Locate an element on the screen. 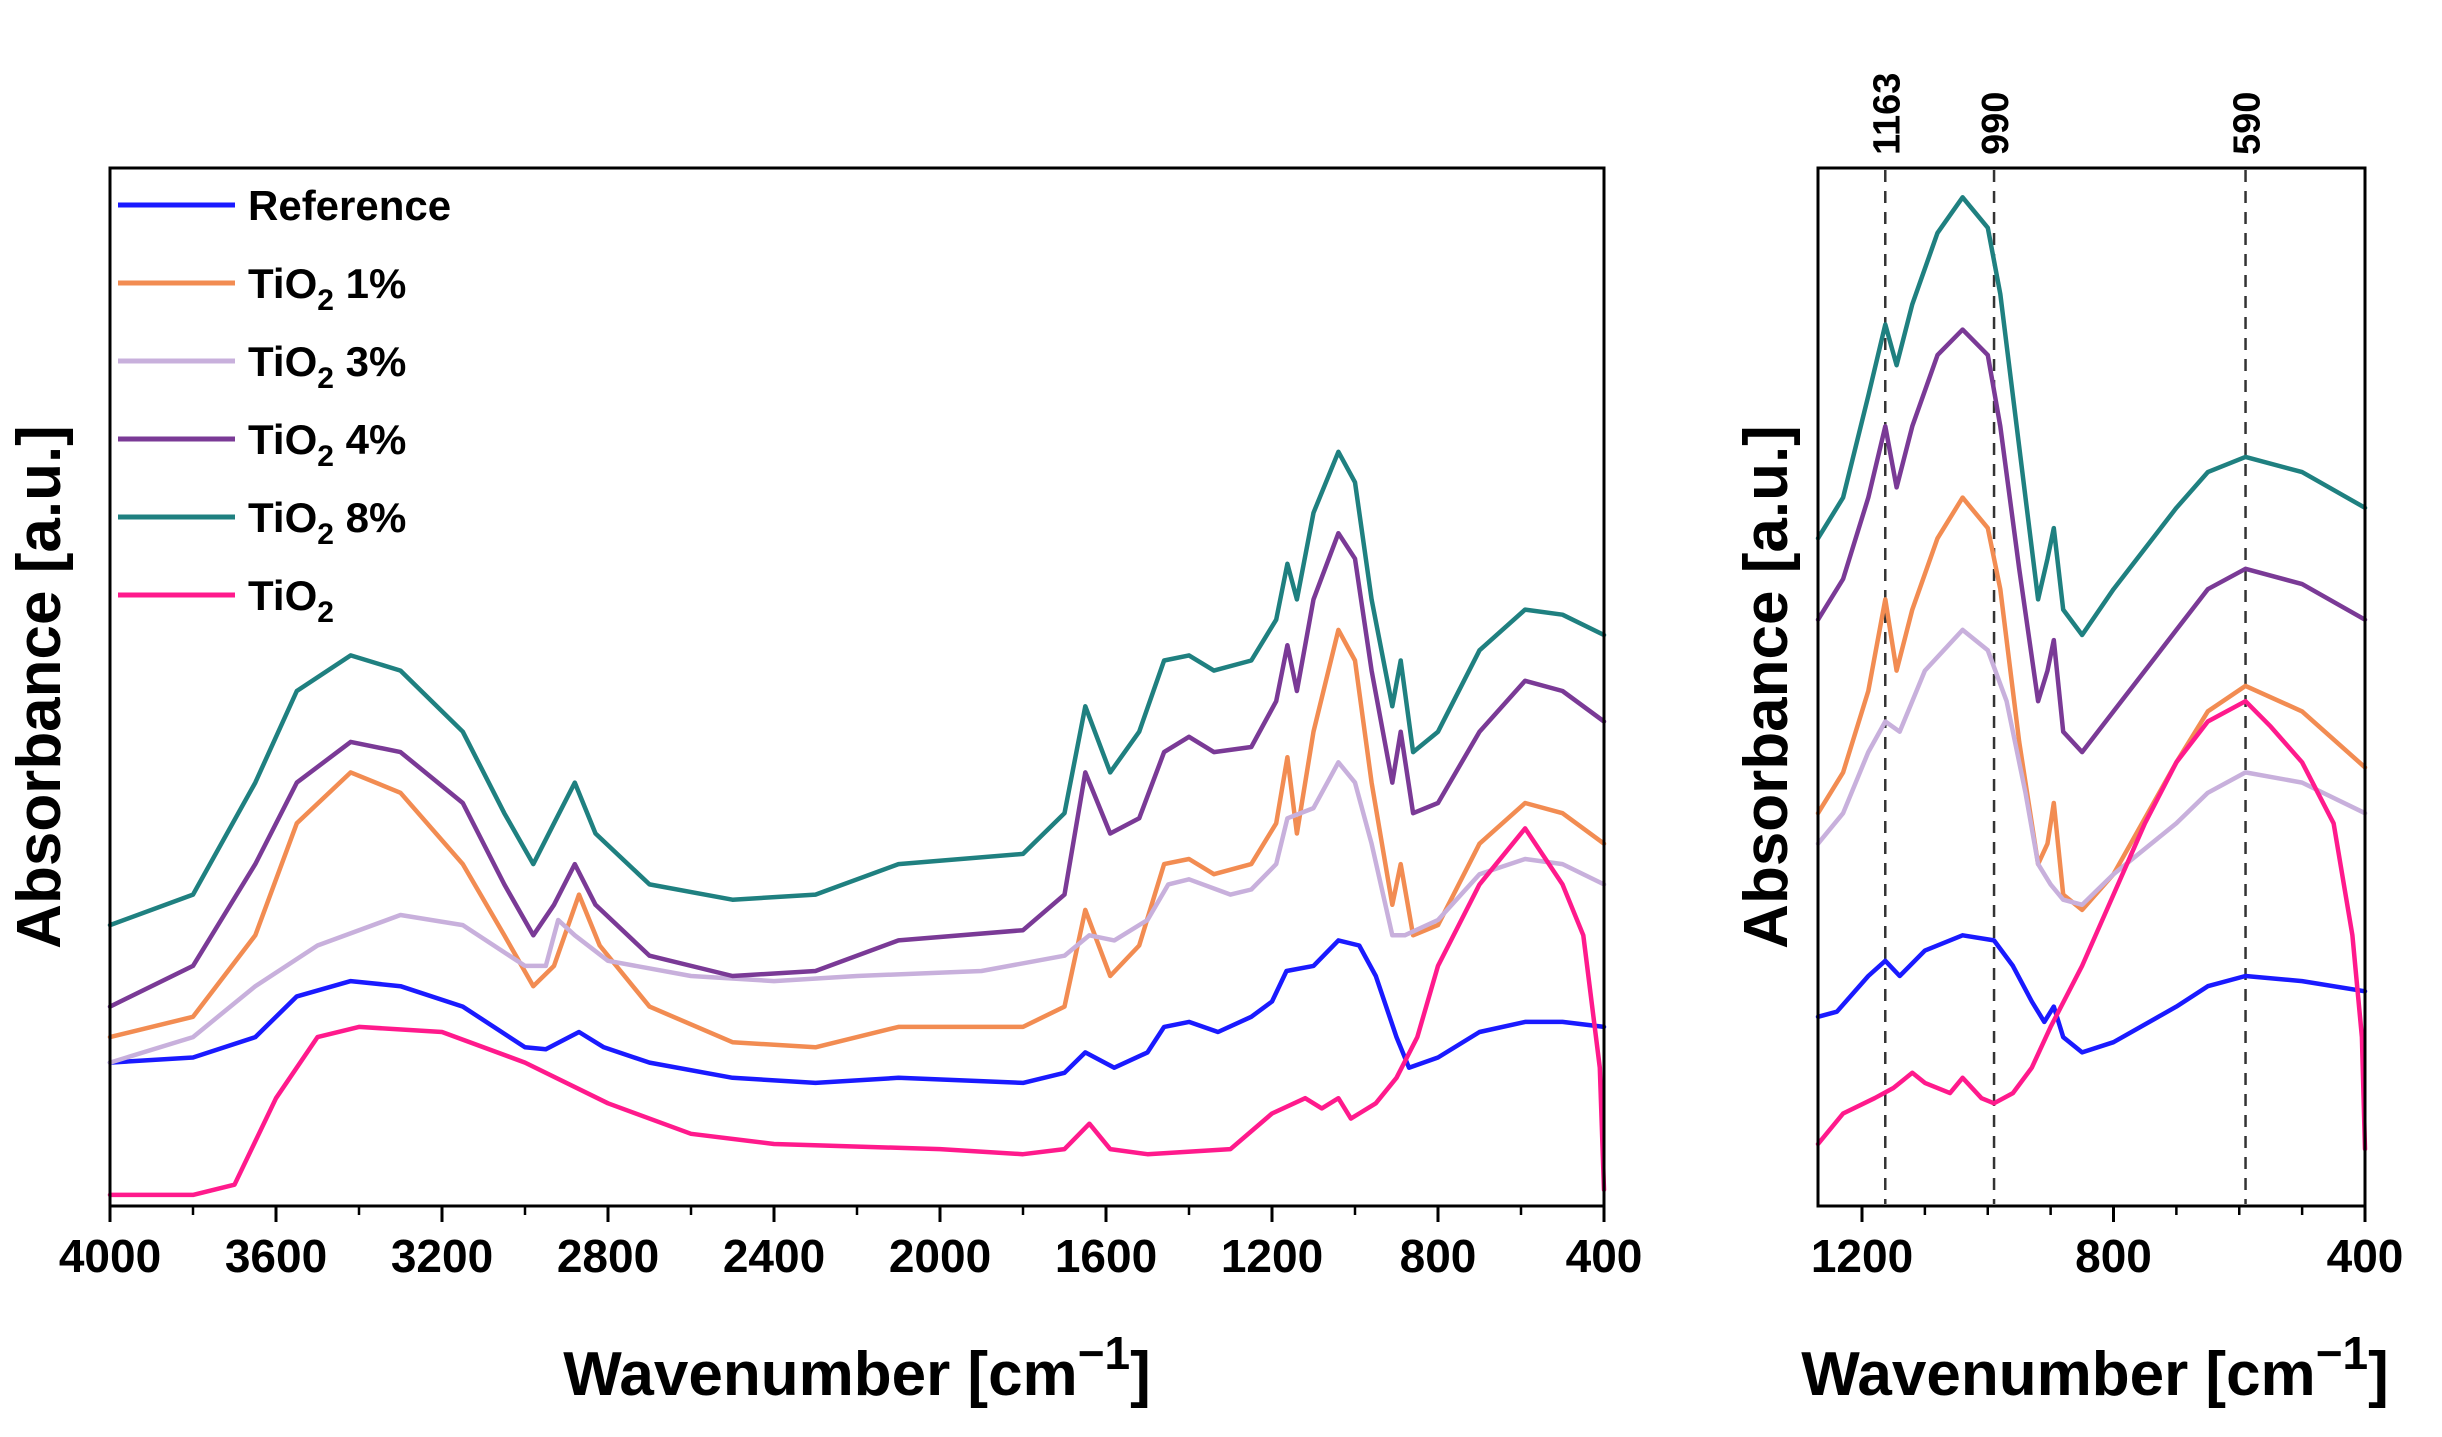  legend-item-tio2-8: TiO2 8% is located at coordinates (262, 522).